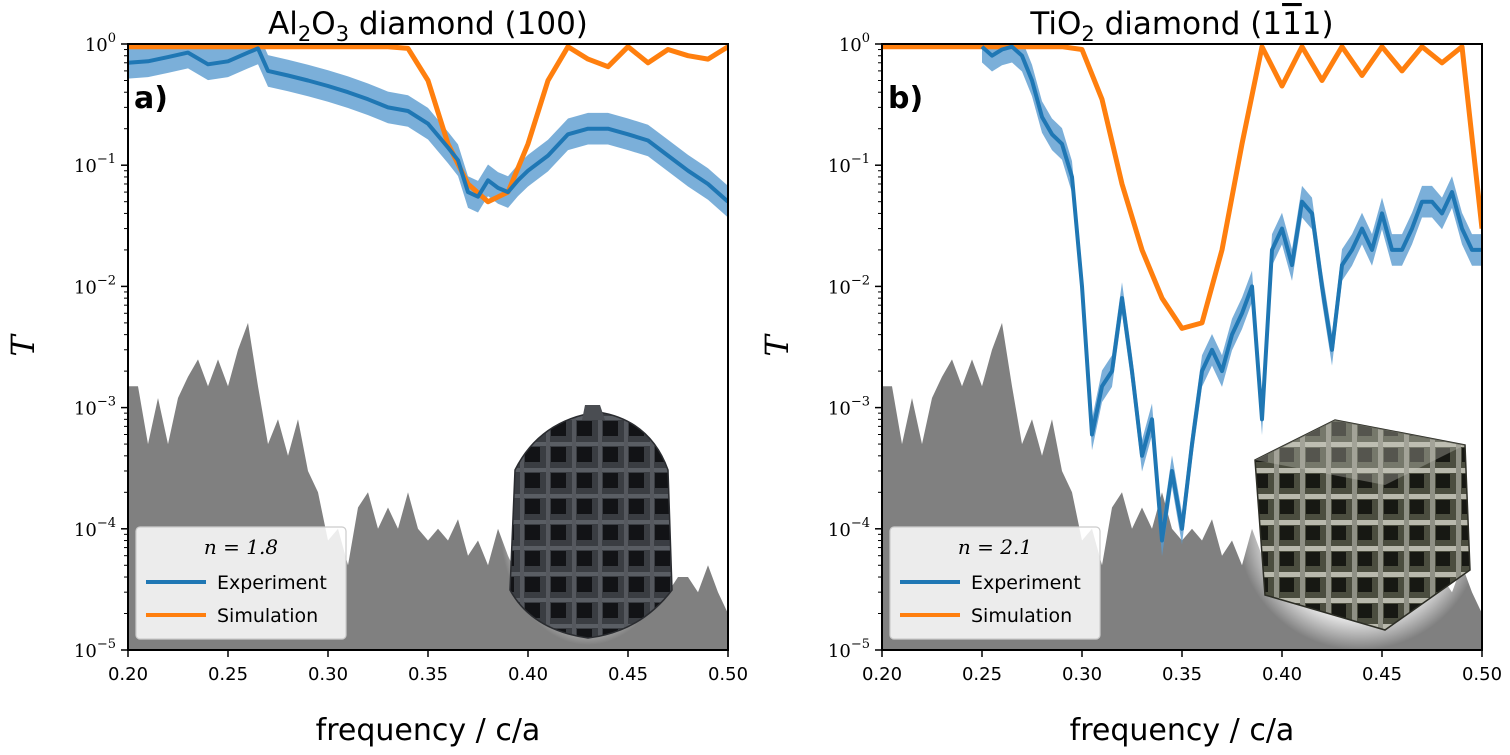 The width and height of the screenshot is (1510, 755). What do you see at coordinates (1360, 530) in the screenshot?
I see `panel-b-sample-photo` at bounding box center [1360, 530].